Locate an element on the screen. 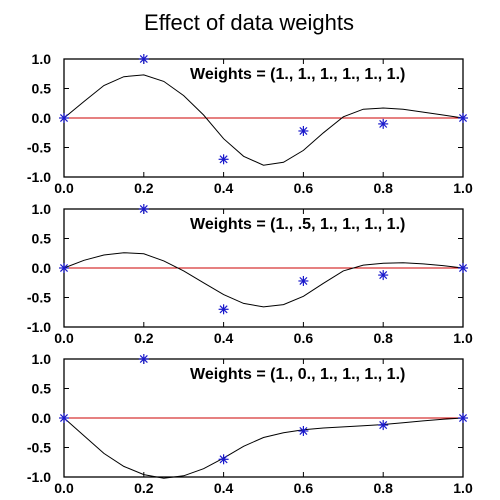 The image size is (500, 500). weights-annotation: Weights = (1., 1., 1., 1., 1., 1.) is located at coordinates (297, 74).